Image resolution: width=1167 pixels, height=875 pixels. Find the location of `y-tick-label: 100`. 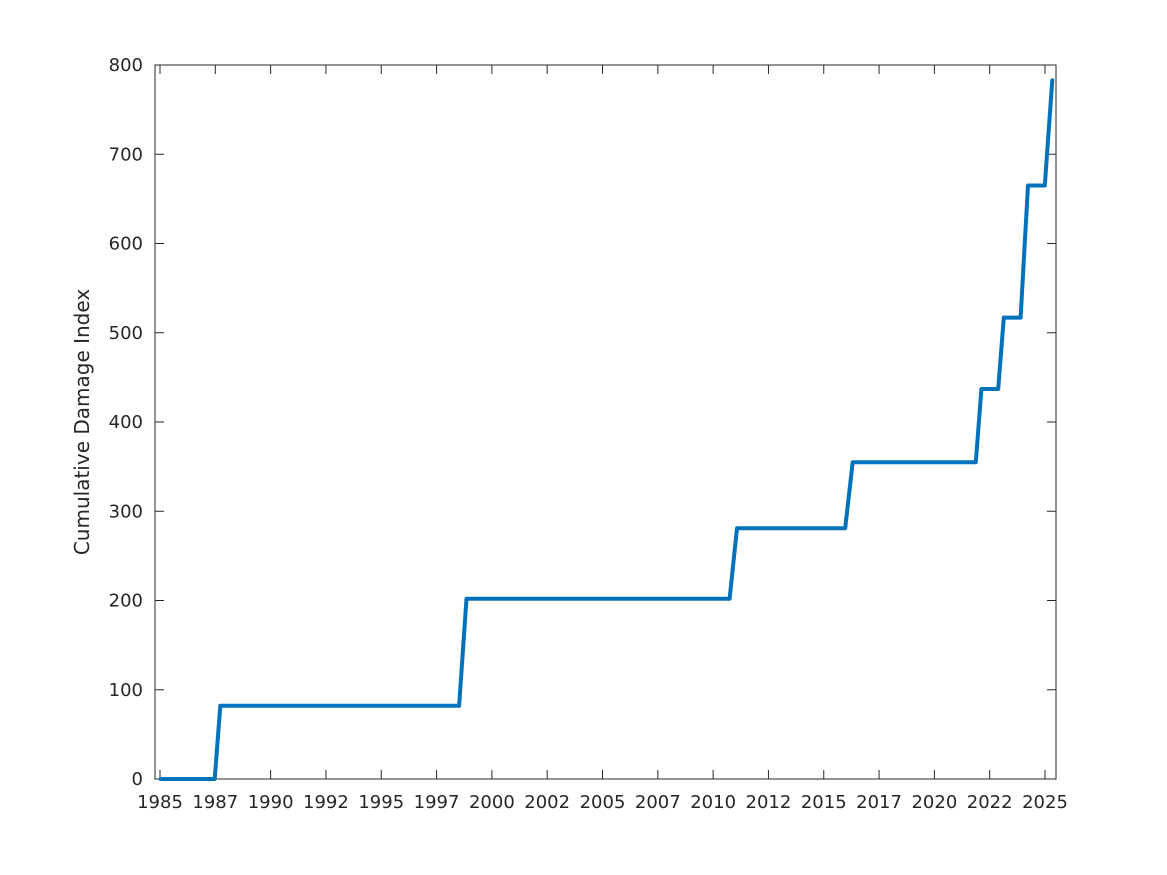

y-tick-label: 100 is located at coordinates (126, 690).